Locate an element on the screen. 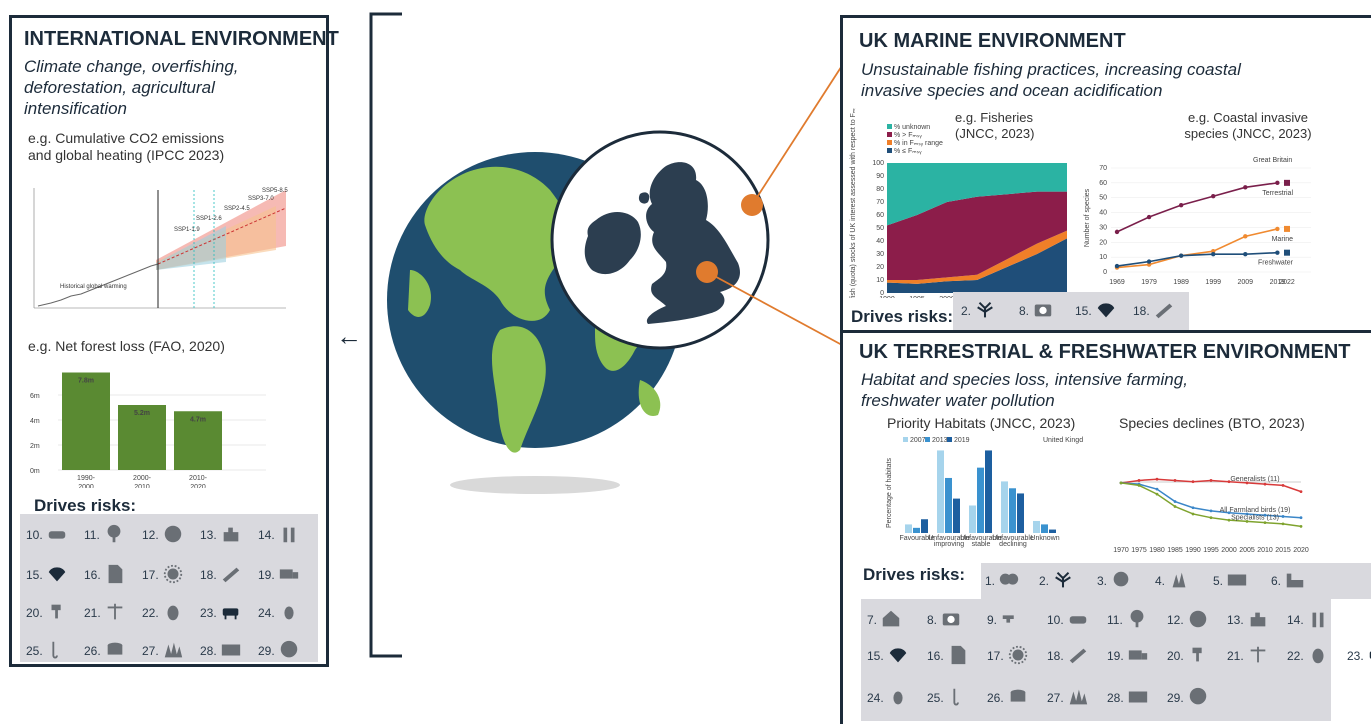 This screenshot has width=1371, height=724. fish-xtick: 1995 is located at coordinates (917, 297).